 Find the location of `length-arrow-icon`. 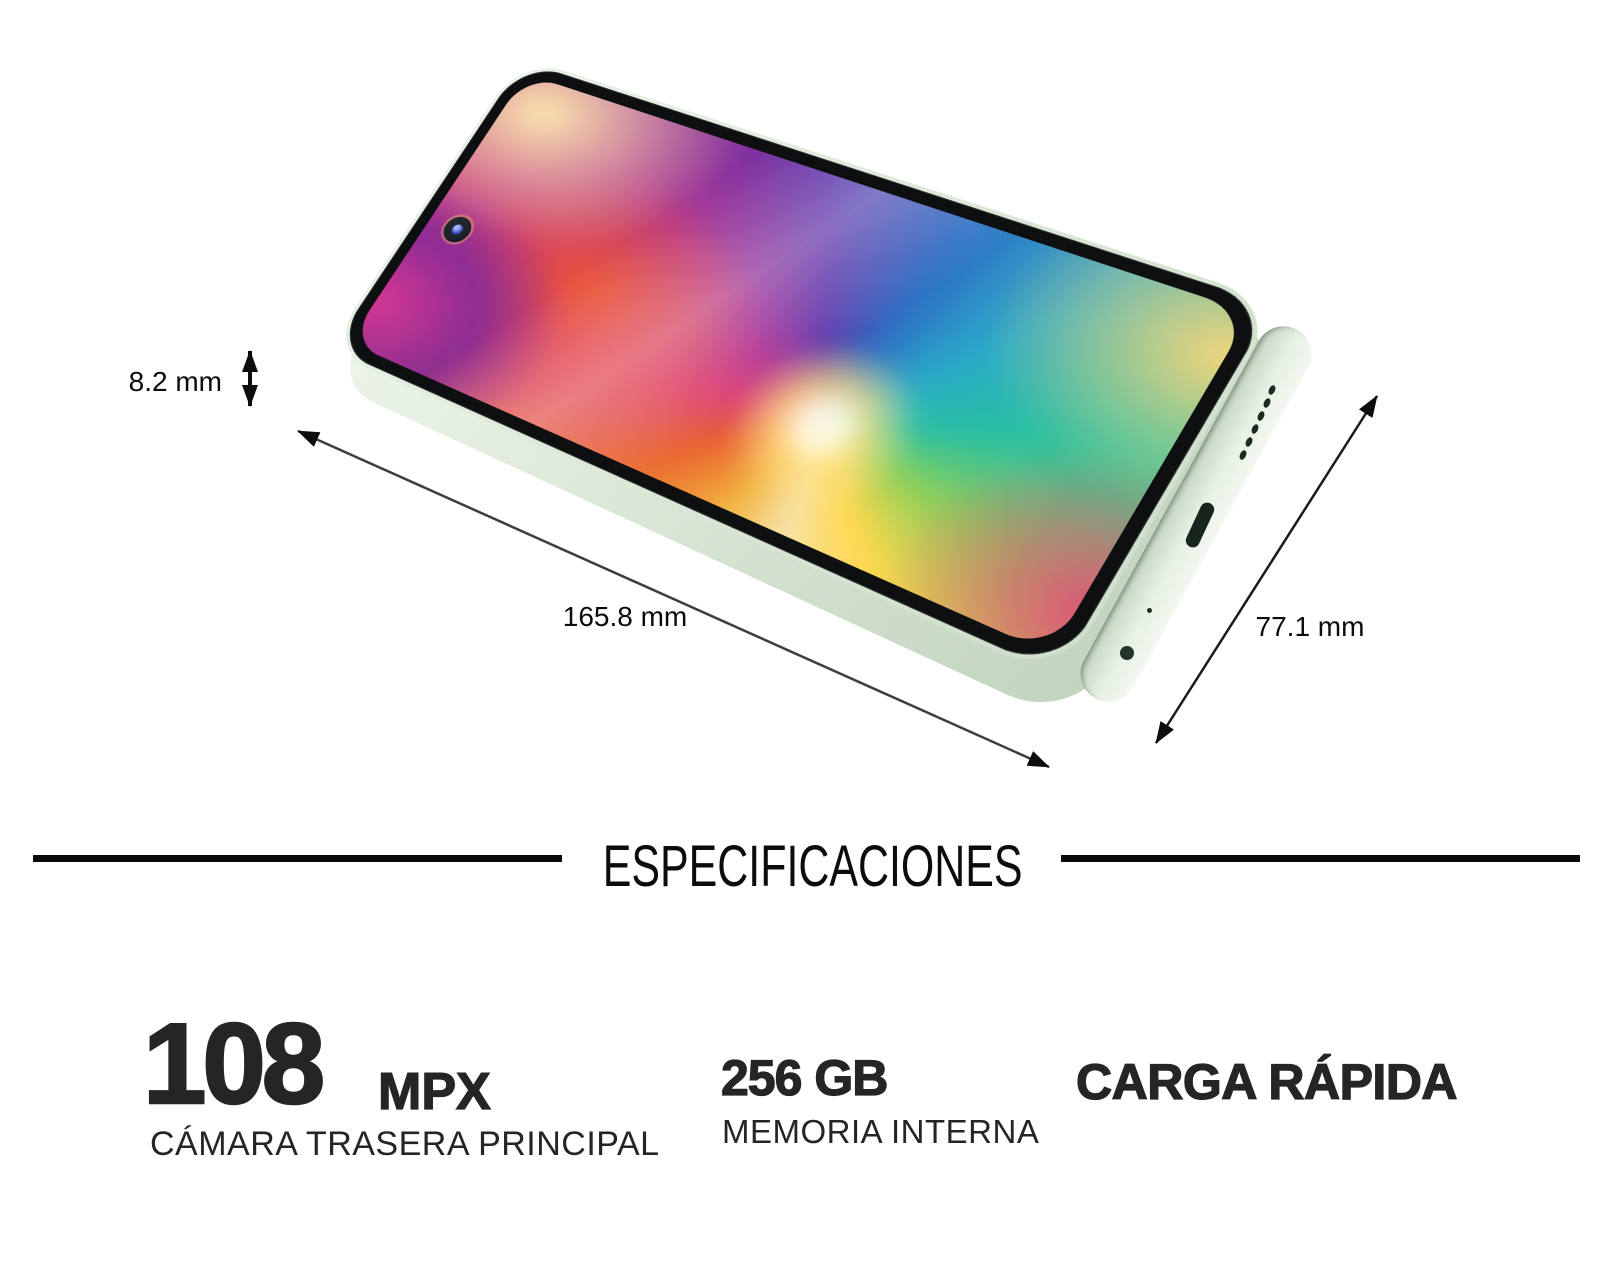

length-arrow-icon is located at coordinates (673, 599).